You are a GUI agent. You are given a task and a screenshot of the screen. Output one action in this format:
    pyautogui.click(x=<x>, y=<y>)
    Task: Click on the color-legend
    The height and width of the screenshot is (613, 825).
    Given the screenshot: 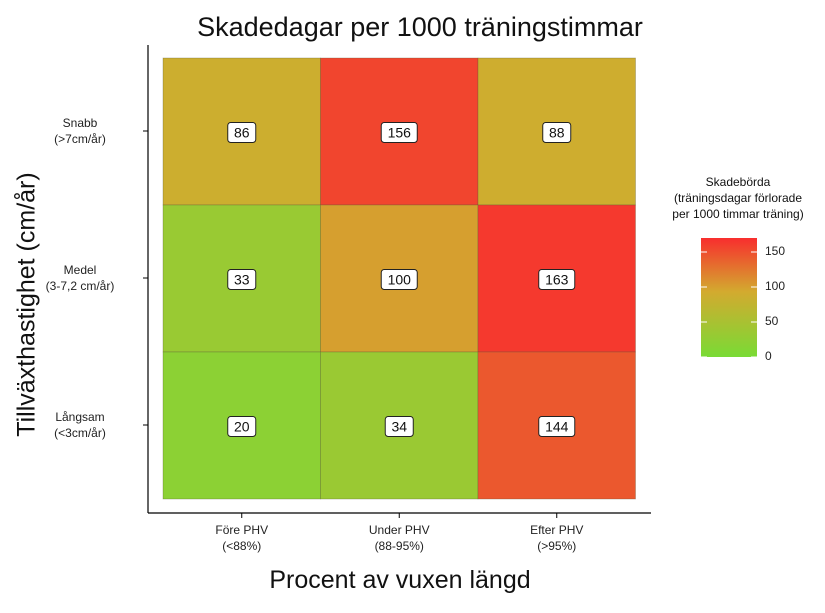 What is the action you would take?
    pyautogui.click(x=729, y=298)
    